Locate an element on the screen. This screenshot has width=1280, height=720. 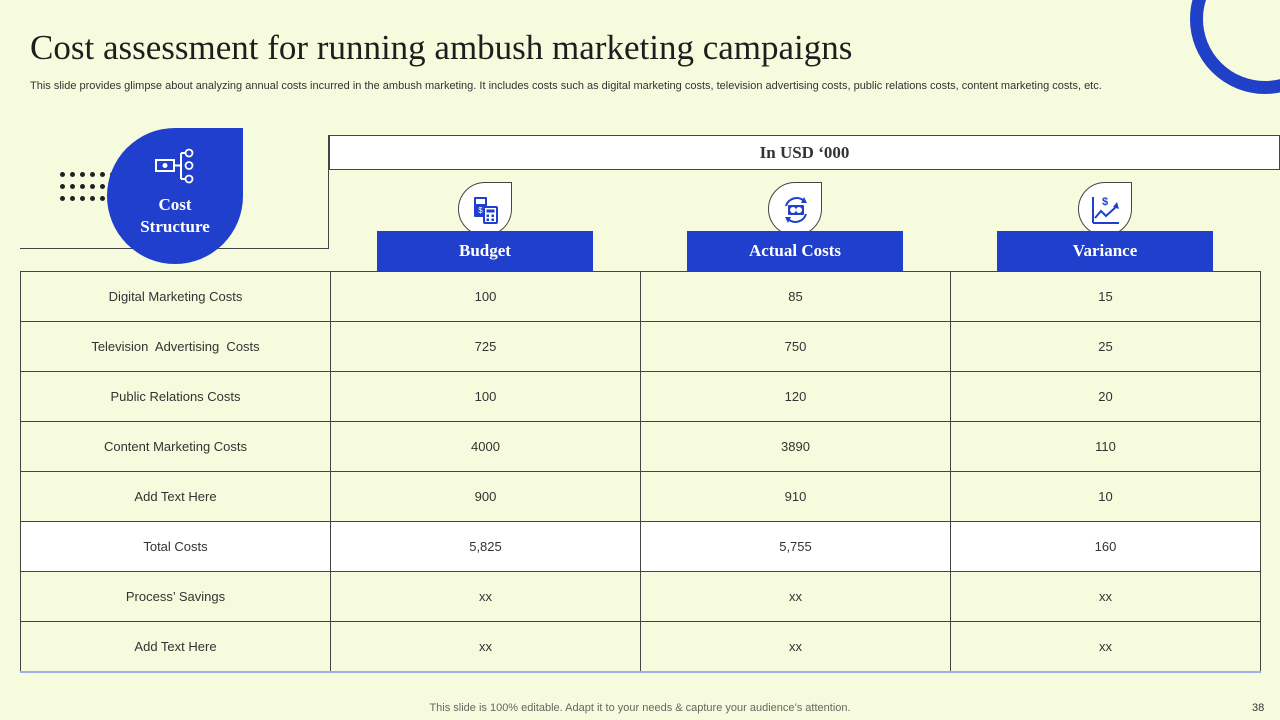
budget-calculator-icon: $ is located at coordinates (485, 209).